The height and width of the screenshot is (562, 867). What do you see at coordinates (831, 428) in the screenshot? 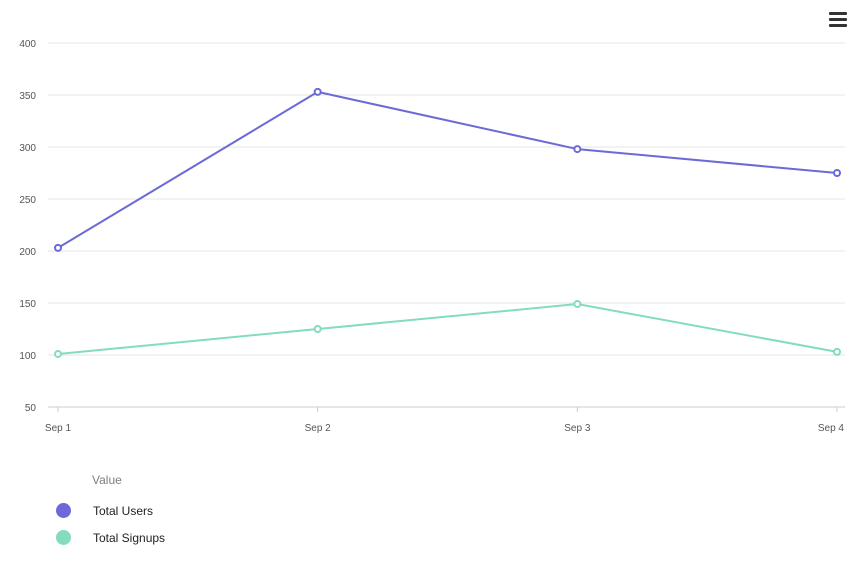
I see `x-tick-label: Sep 4` at bounding box center [831, 428].